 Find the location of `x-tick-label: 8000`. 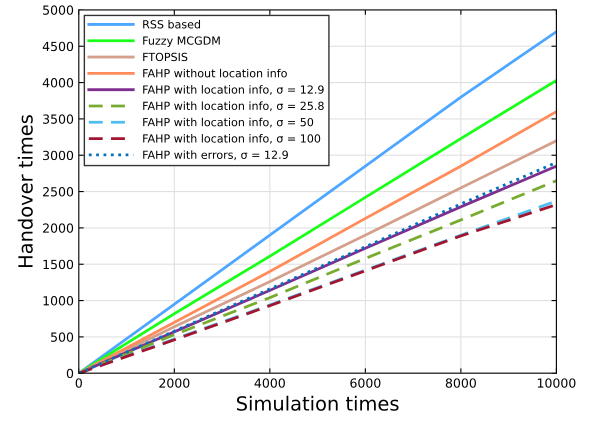

x-tick-label: 8000 is located at coordinates (461, 383).